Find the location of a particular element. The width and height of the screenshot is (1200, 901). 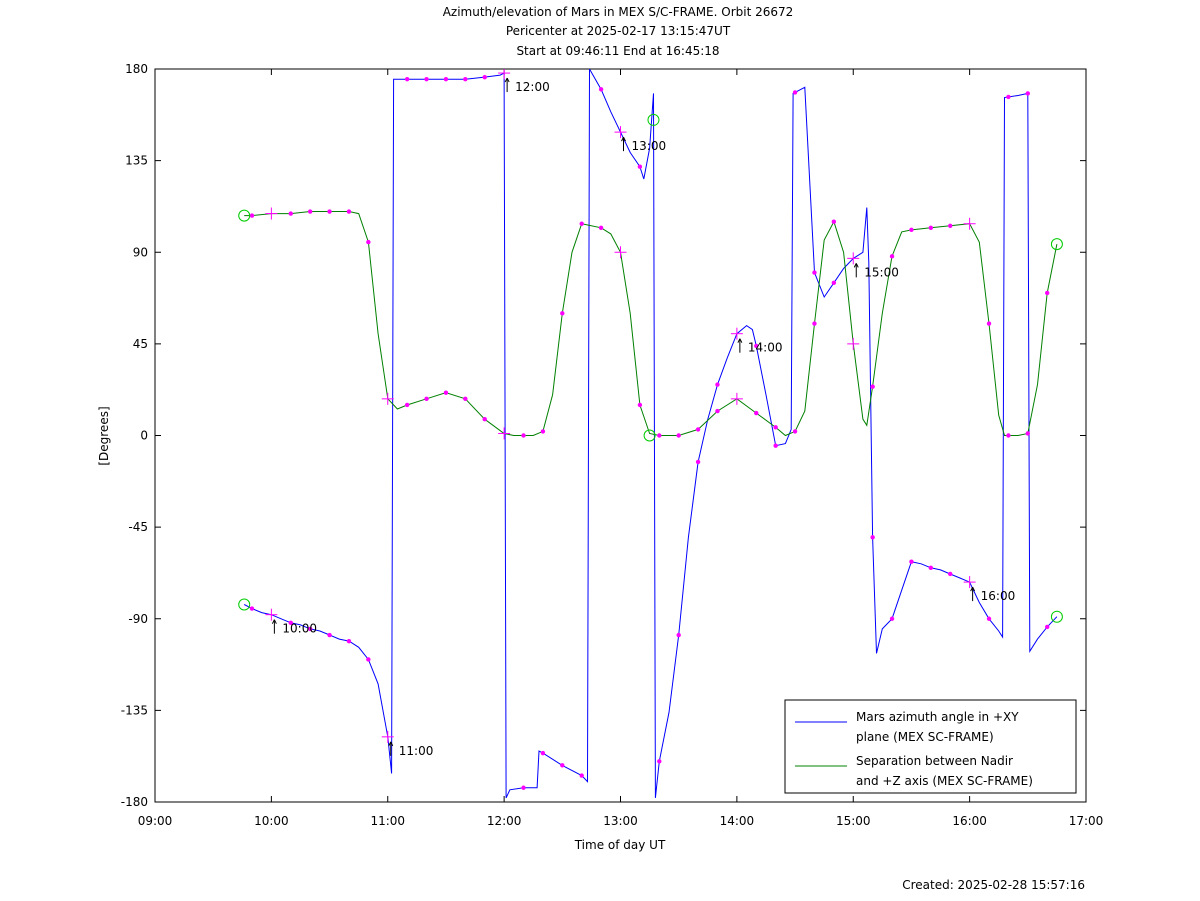

hour-label-2: 12:00 is located at coordinates (527, 85).